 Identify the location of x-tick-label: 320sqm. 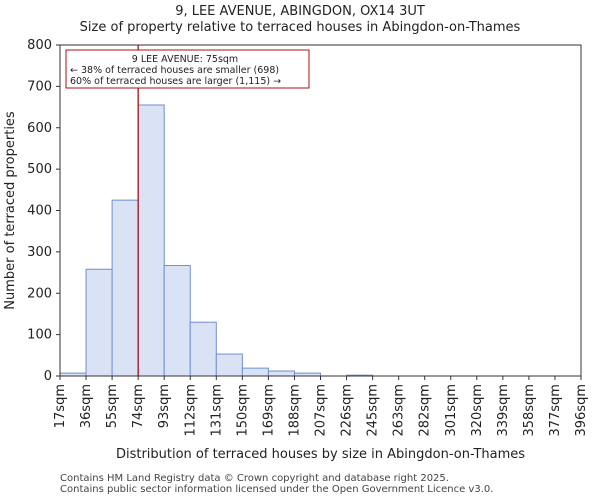
(477, 410).